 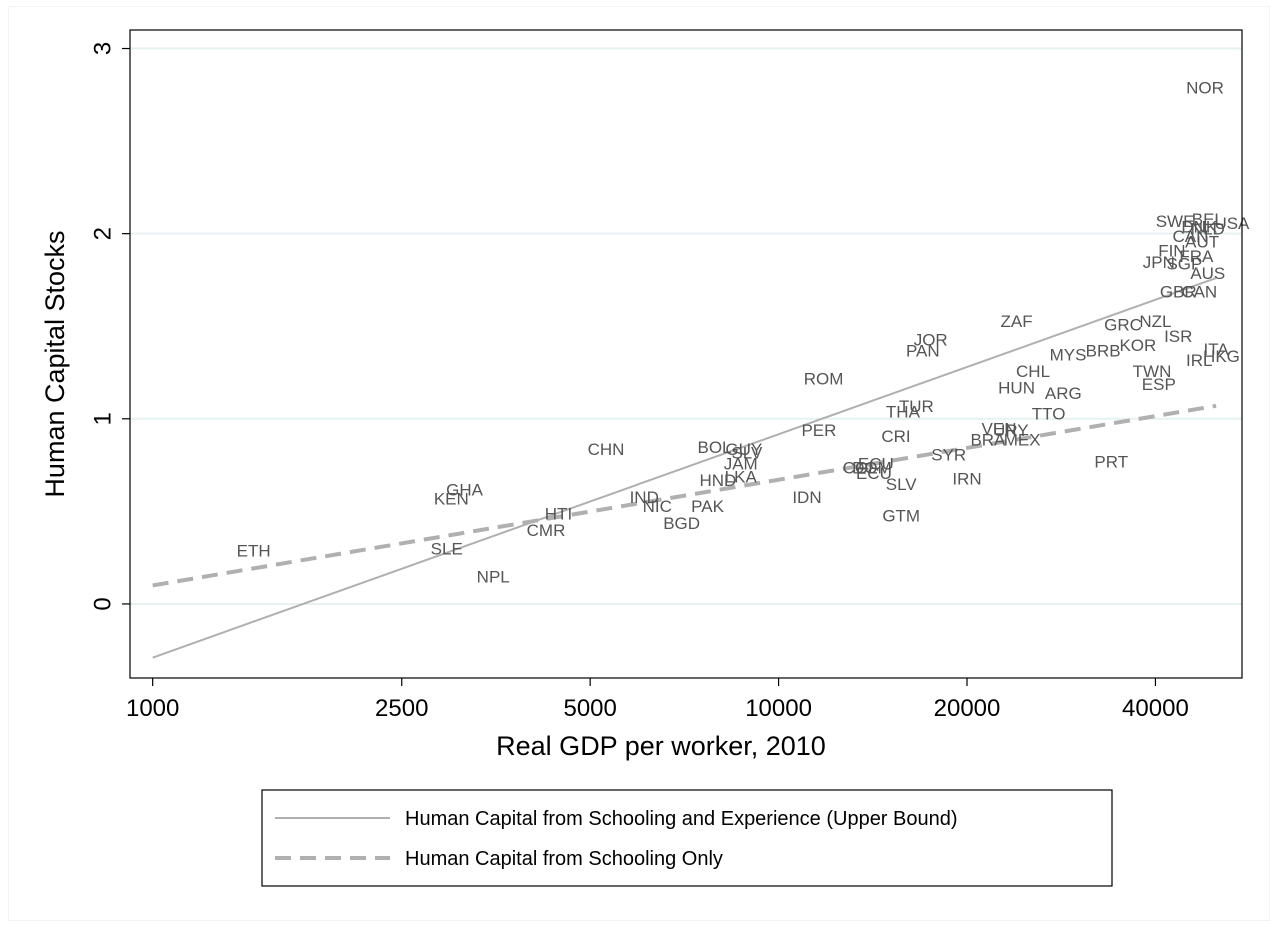 I want to click on point-label-hti: HTI, so click(x=558, y=514).